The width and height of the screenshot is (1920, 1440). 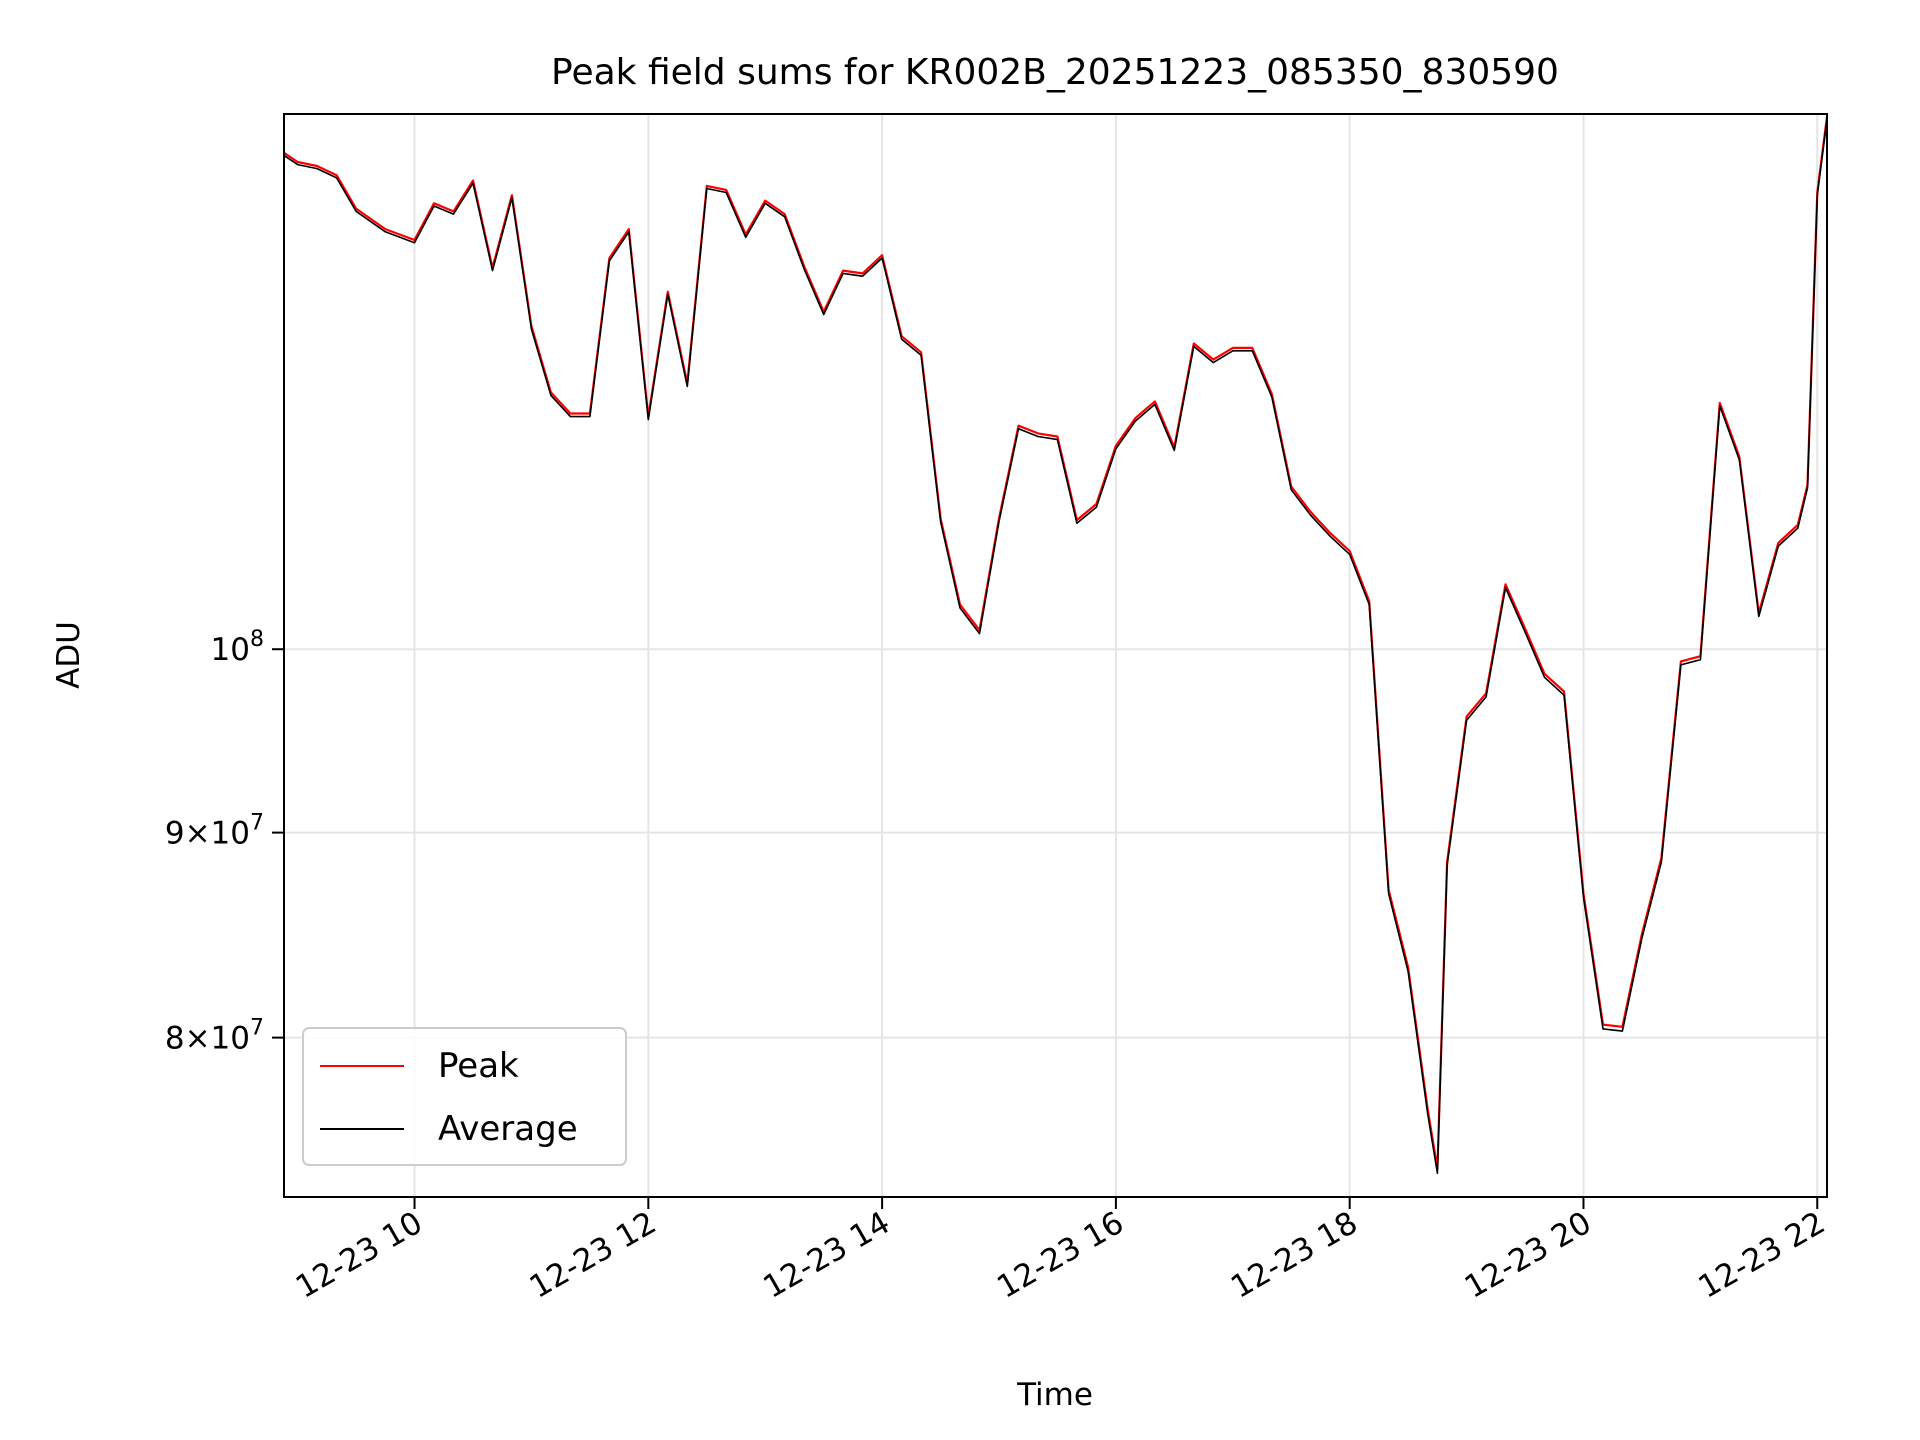 What do you see at coordinates (1054, 1395) in the screenshot?
I see `x-axis-label: Time` at bounding box center [1054, 1395].